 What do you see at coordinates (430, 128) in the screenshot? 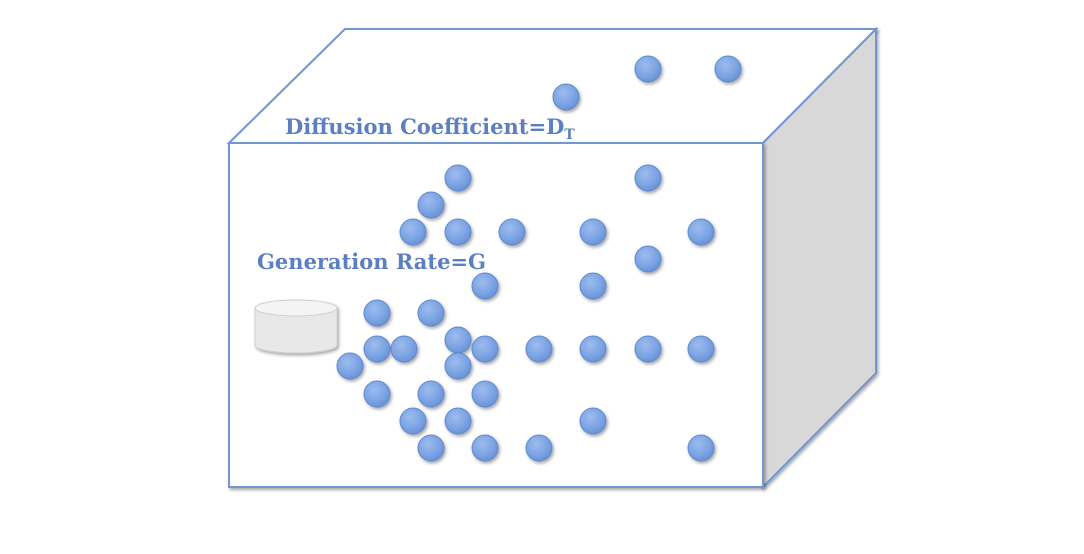
I see `diffusion-coefficient-label: Diffusion Coefficient=DT` at bounding box center [430, 128].